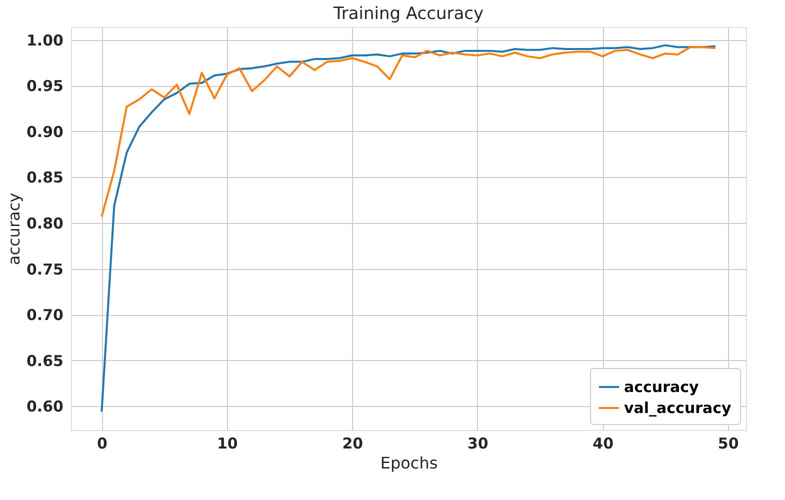  What do you see at coordinates (477, 443) in the screenshot?
I see `x-tick-label: 30` at bounding box center [477, 443].